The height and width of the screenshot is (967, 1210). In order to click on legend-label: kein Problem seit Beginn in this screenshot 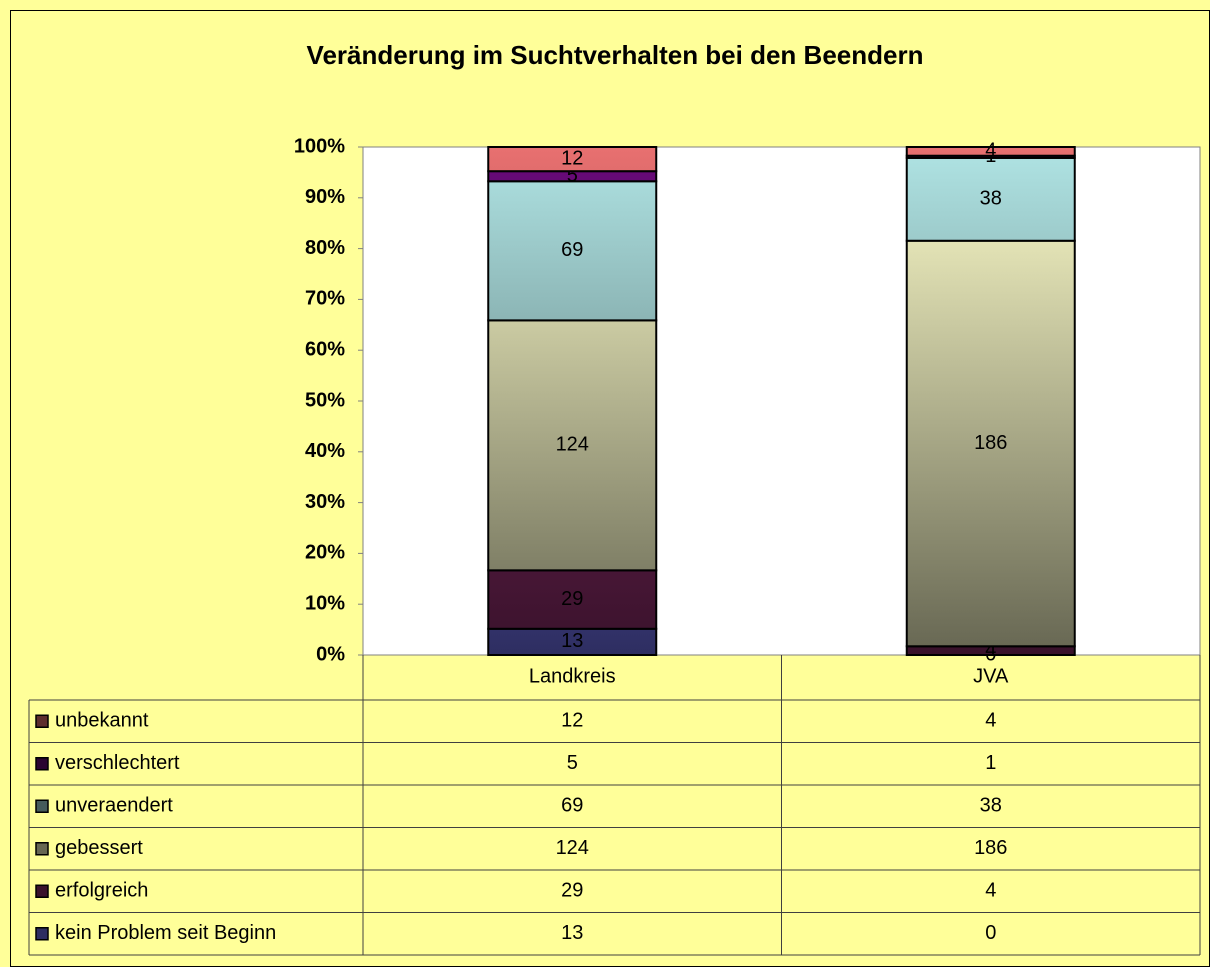, I will do `click(165, 933)`.